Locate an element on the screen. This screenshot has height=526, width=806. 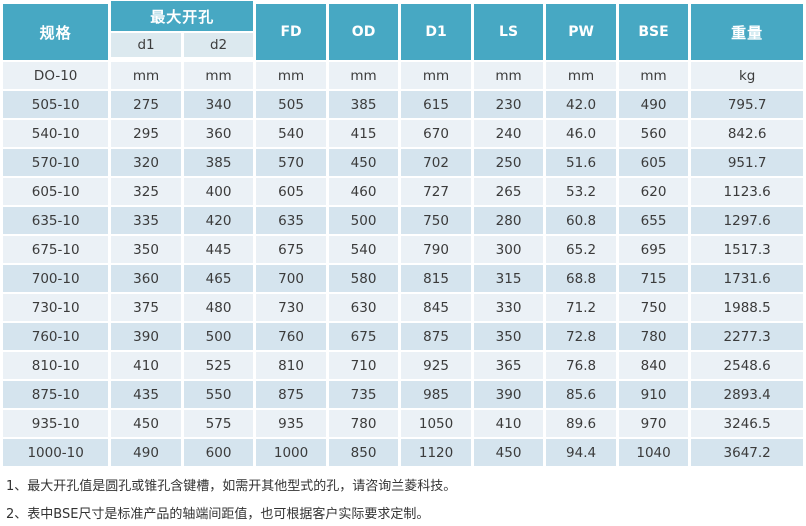
value-cell: 51.6 is located at coordinates (581, 162).